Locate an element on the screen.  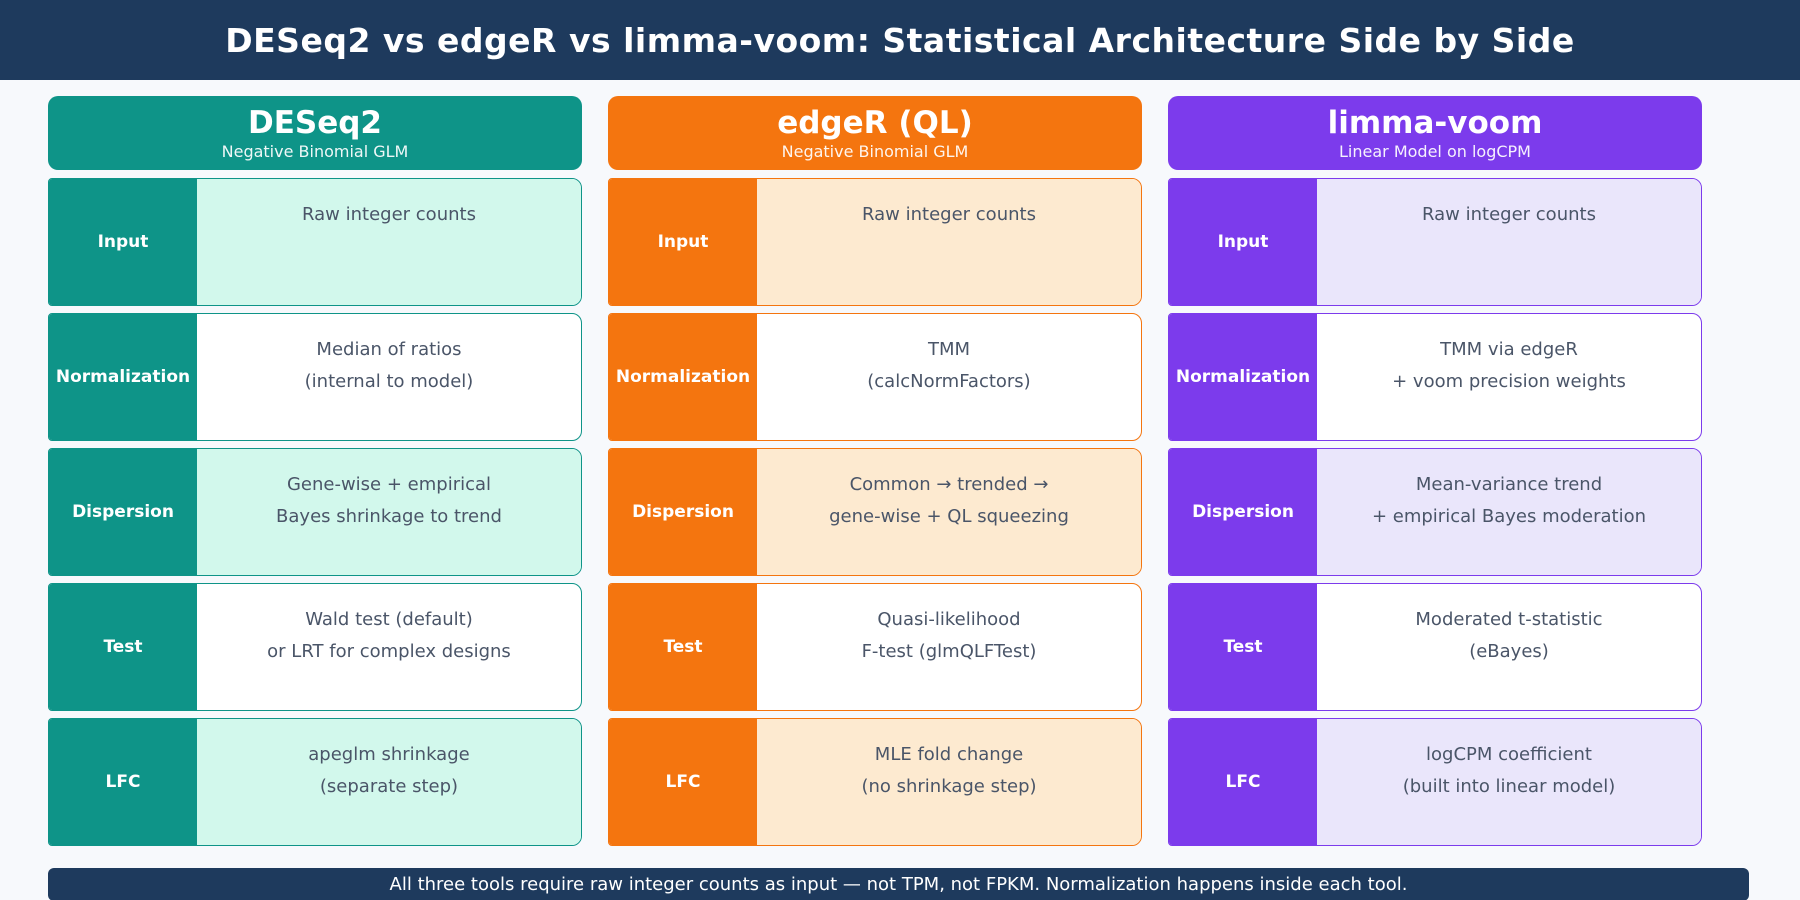
stage-content: apeglm shrinkage (separate step) is located at coordinates (389, 782).